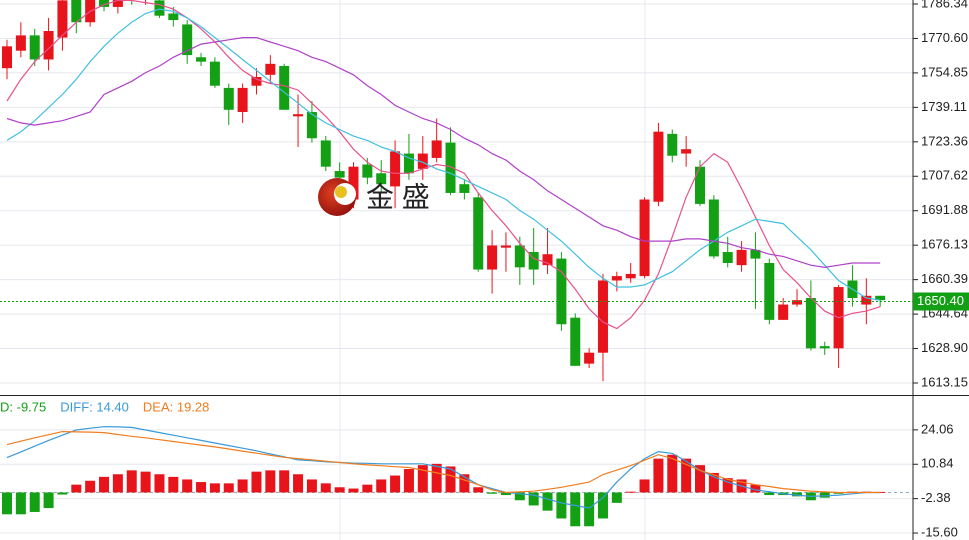 Image resolution: width=969 pixels, height=540 pixels. I want to click on legend-entry: D: -9.75, so click(23, 406).